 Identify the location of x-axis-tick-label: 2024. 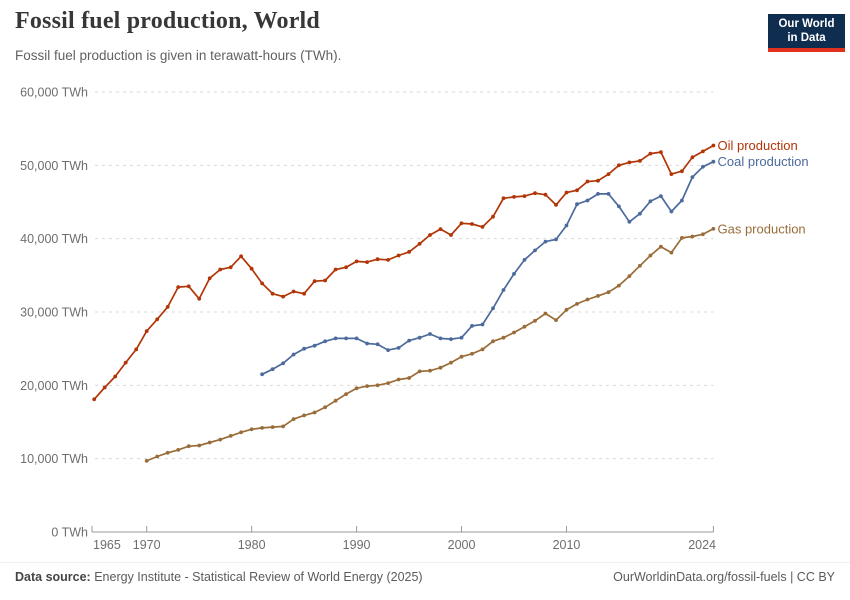
(702, 545).